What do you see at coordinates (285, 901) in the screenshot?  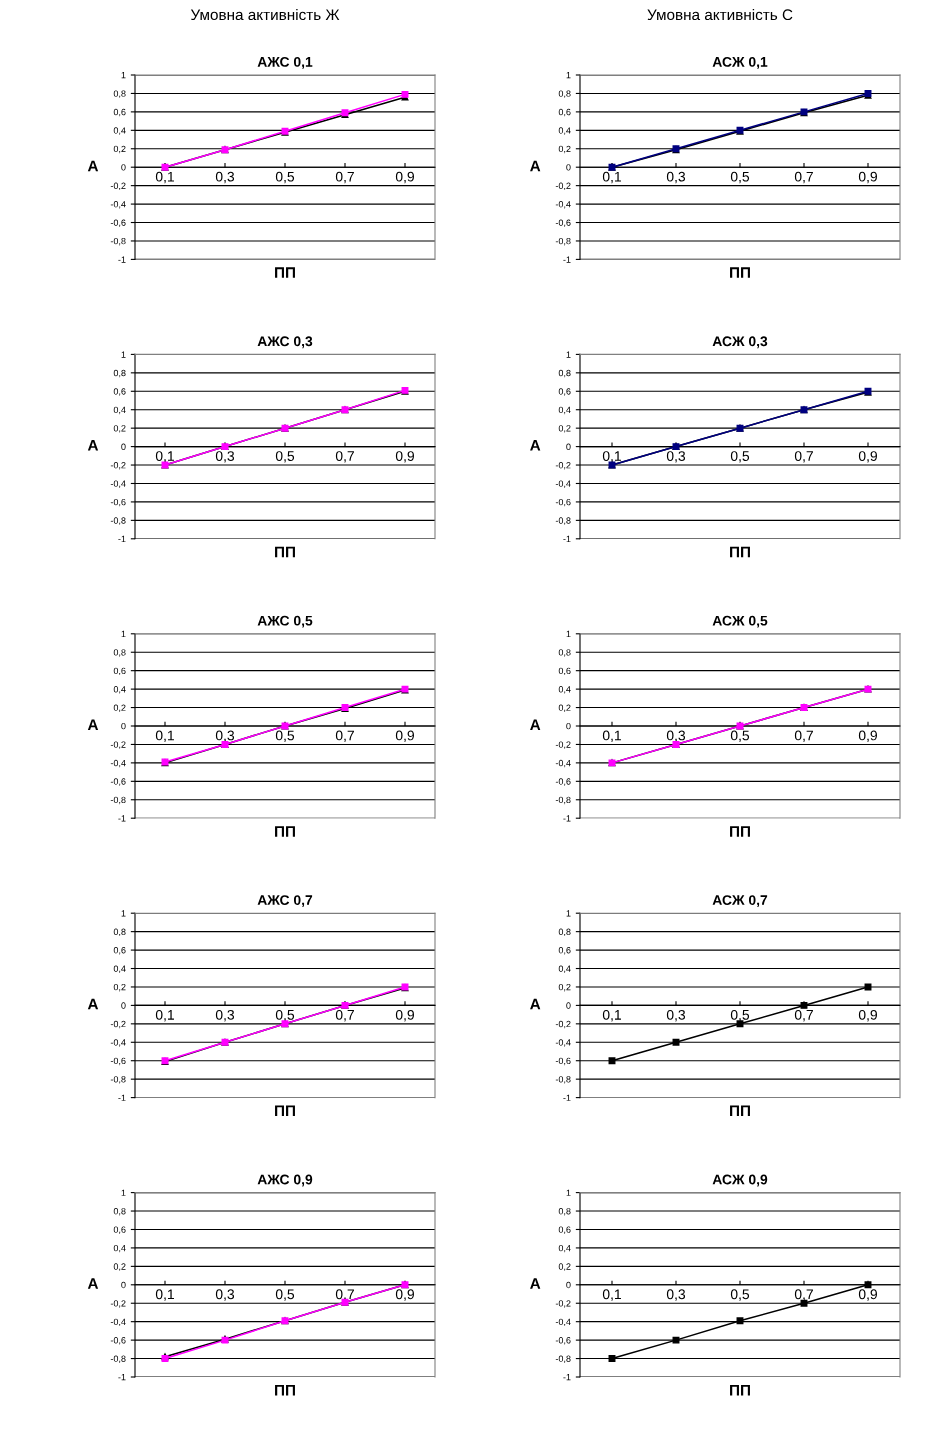 I see `chart-title: АЖС 0,7` at bounding box center [285, 901].